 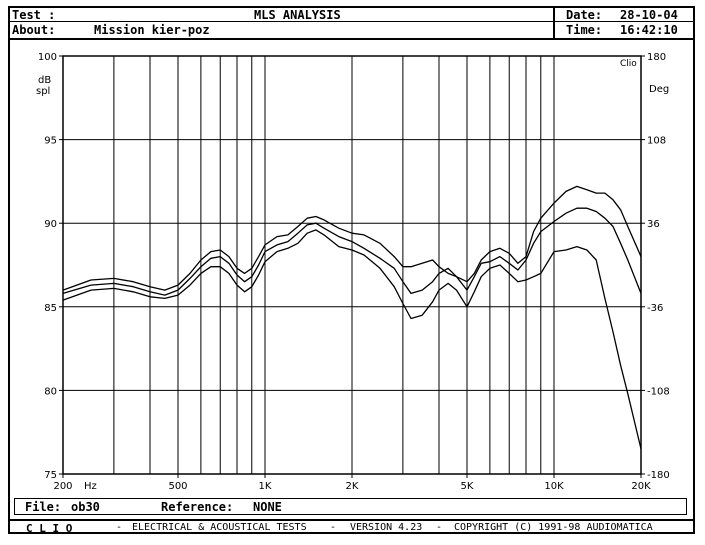 I want to click on x-tick-label: 10K, so click(x=554, y=486).